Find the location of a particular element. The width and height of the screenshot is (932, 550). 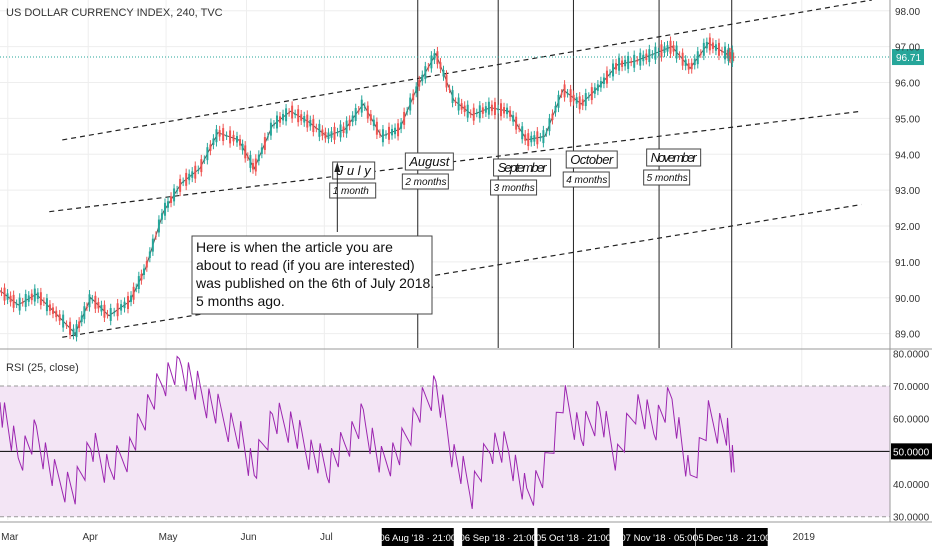

price-axis-tick: 97.00 is located at coordinates (907, 48).